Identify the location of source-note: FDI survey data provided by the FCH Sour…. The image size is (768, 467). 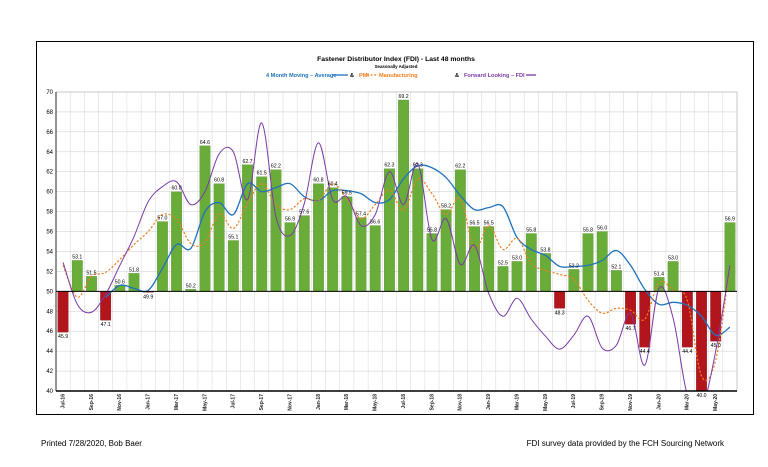
(625, 443).